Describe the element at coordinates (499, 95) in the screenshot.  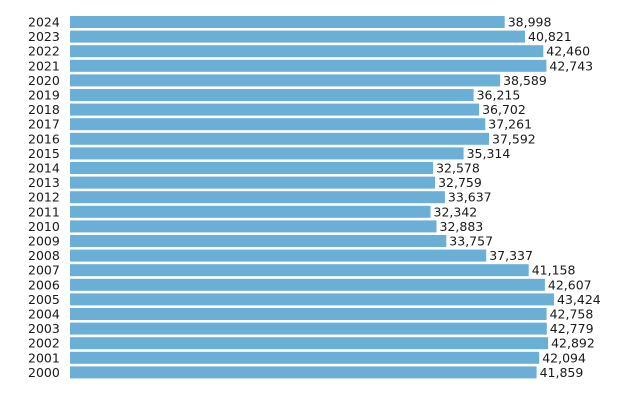
I see `value-label: 36,215` at that location.